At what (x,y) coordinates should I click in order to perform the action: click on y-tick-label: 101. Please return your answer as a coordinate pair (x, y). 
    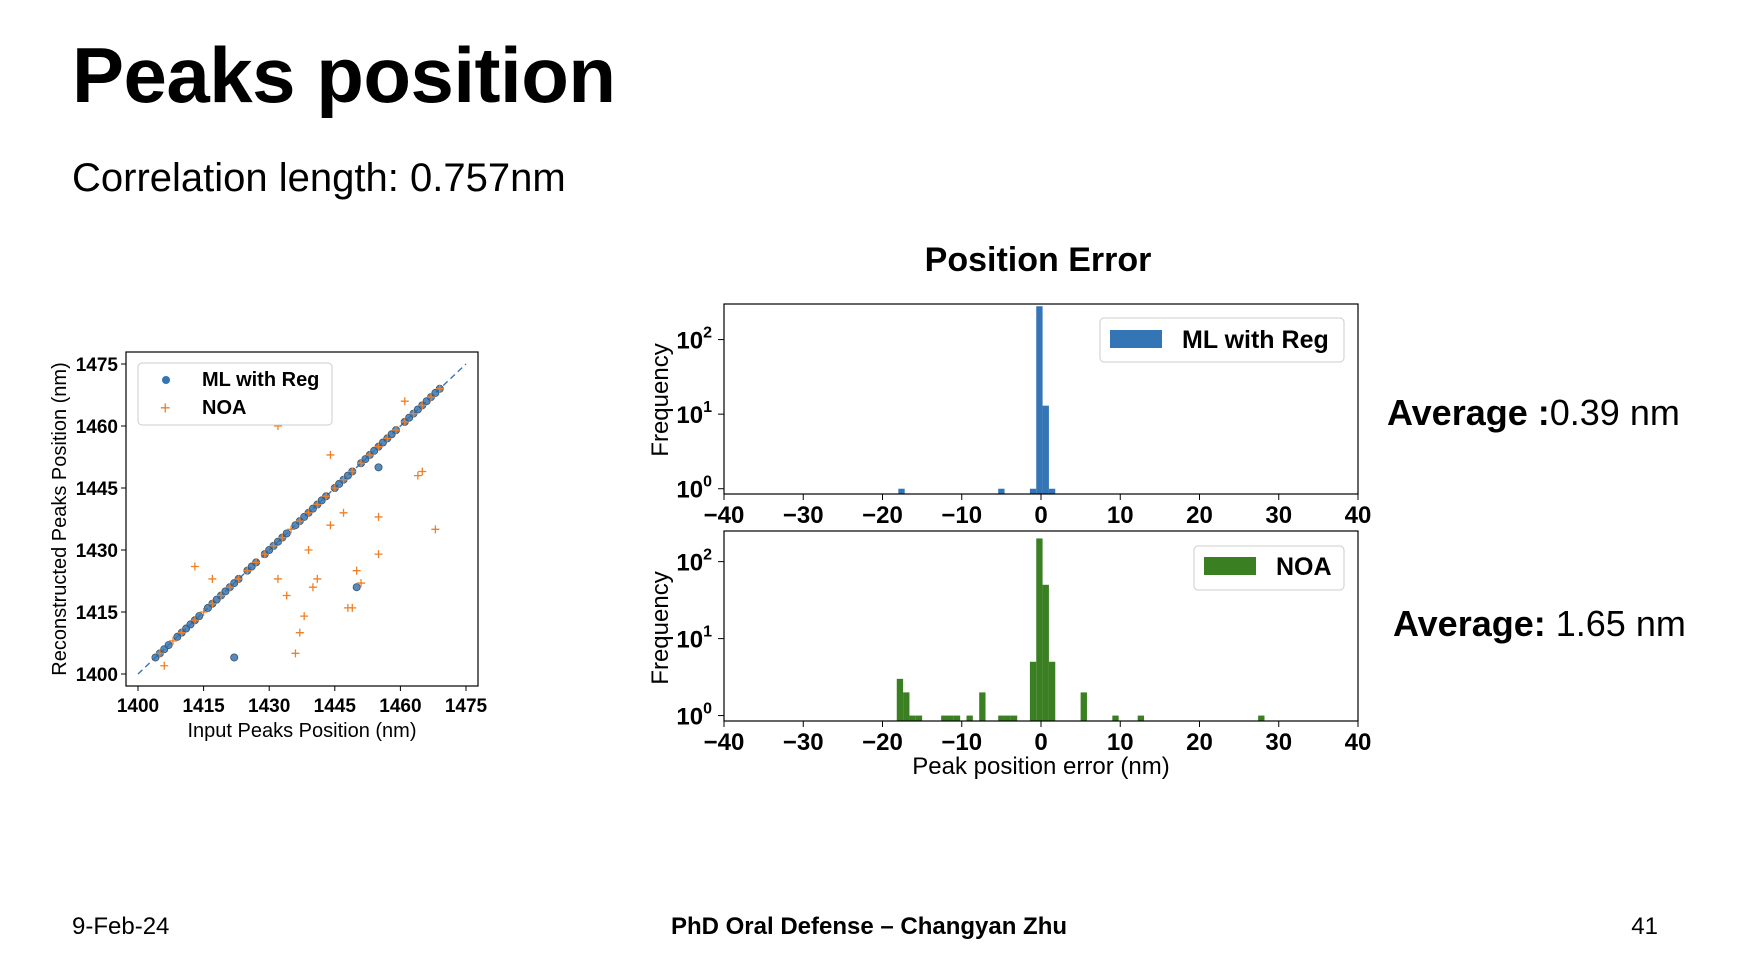
    Looking at the image, I should click on (694, 639).